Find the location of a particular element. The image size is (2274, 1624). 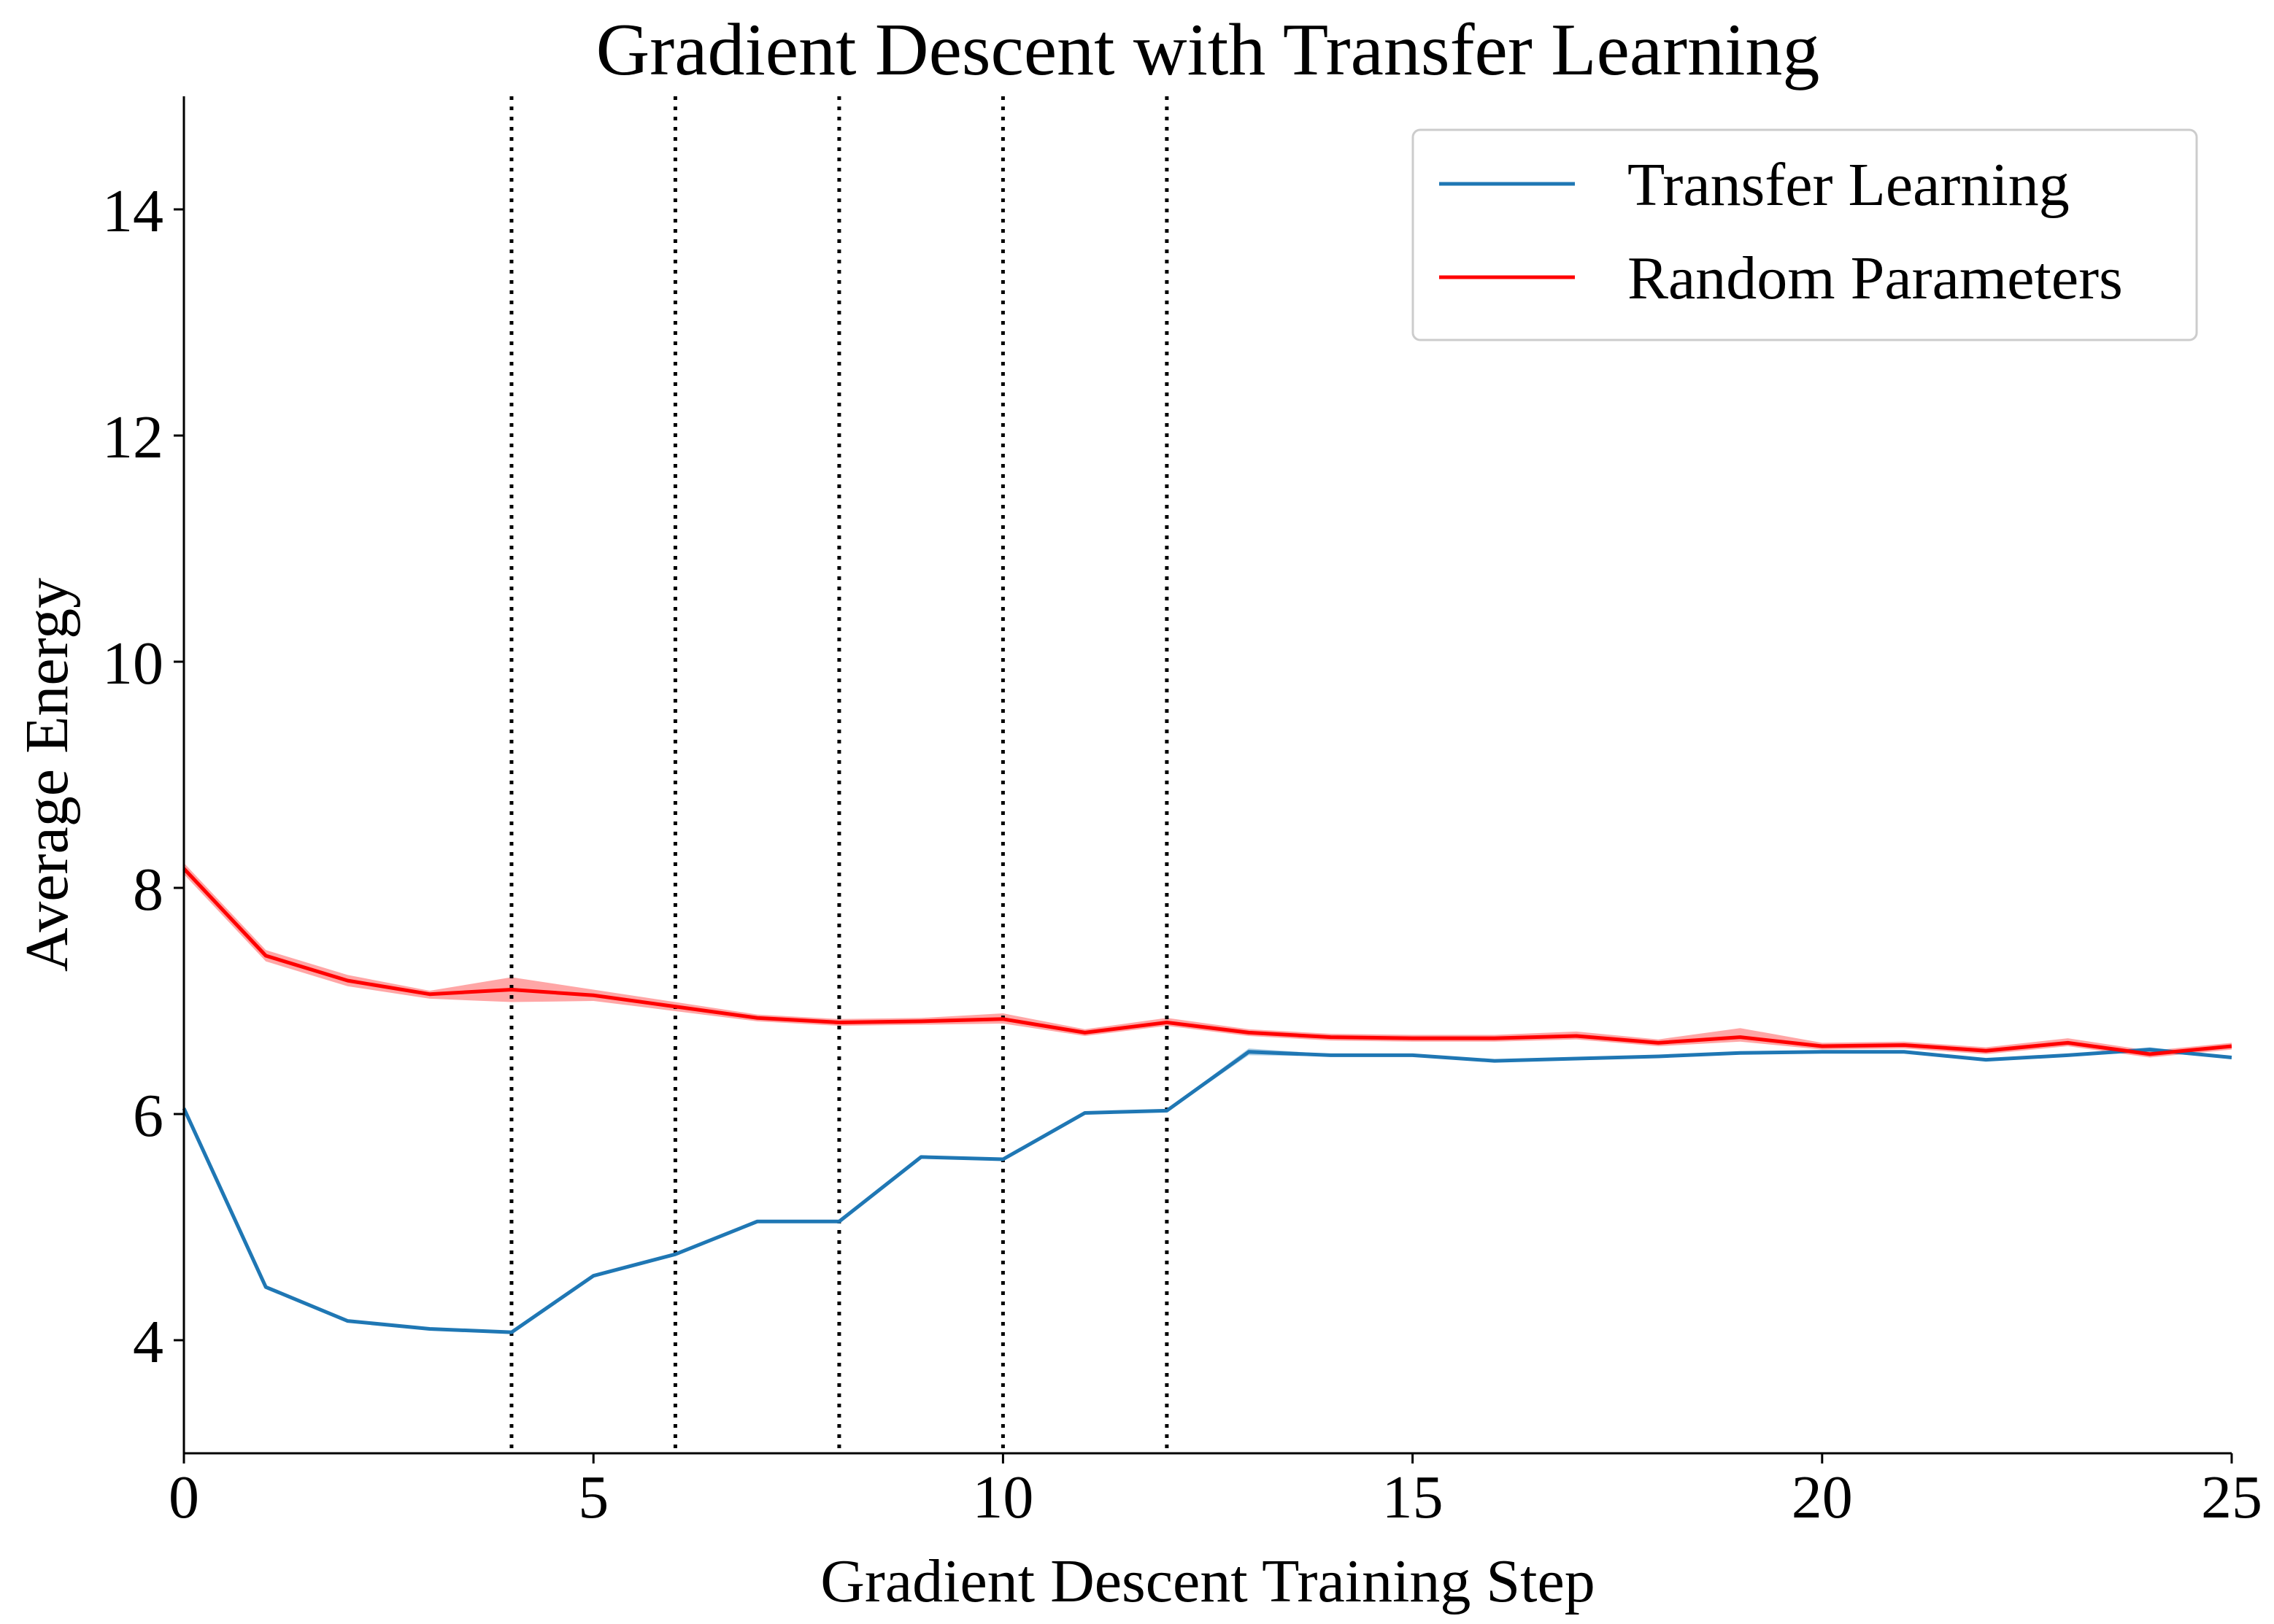

x-axis-label: Gradient Descent Training Step is located at coordinates (1207, 1581).